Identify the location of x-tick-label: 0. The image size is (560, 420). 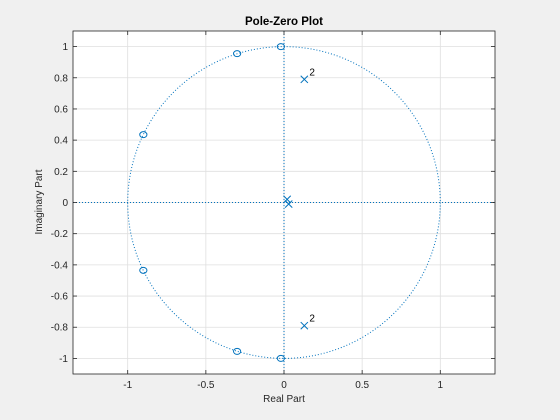
(284, 385).